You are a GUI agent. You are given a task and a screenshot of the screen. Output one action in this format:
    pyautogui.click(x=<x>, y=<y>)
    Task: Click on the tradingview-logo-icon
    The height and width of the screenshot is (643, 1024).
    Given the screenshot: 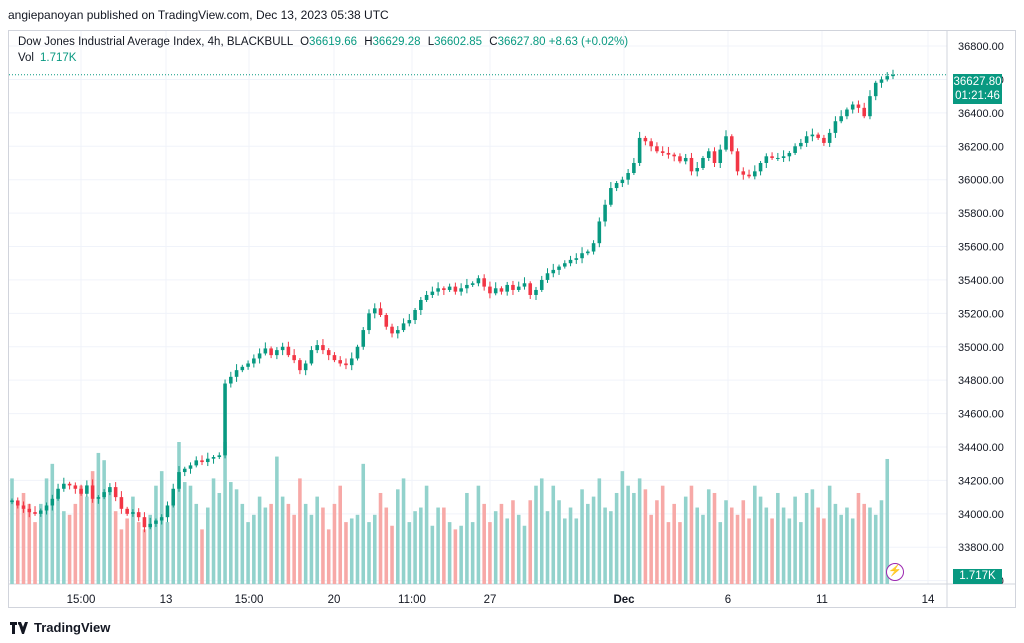 What is the action you would take?
    pyautogui.click(x=19, y=627)
    